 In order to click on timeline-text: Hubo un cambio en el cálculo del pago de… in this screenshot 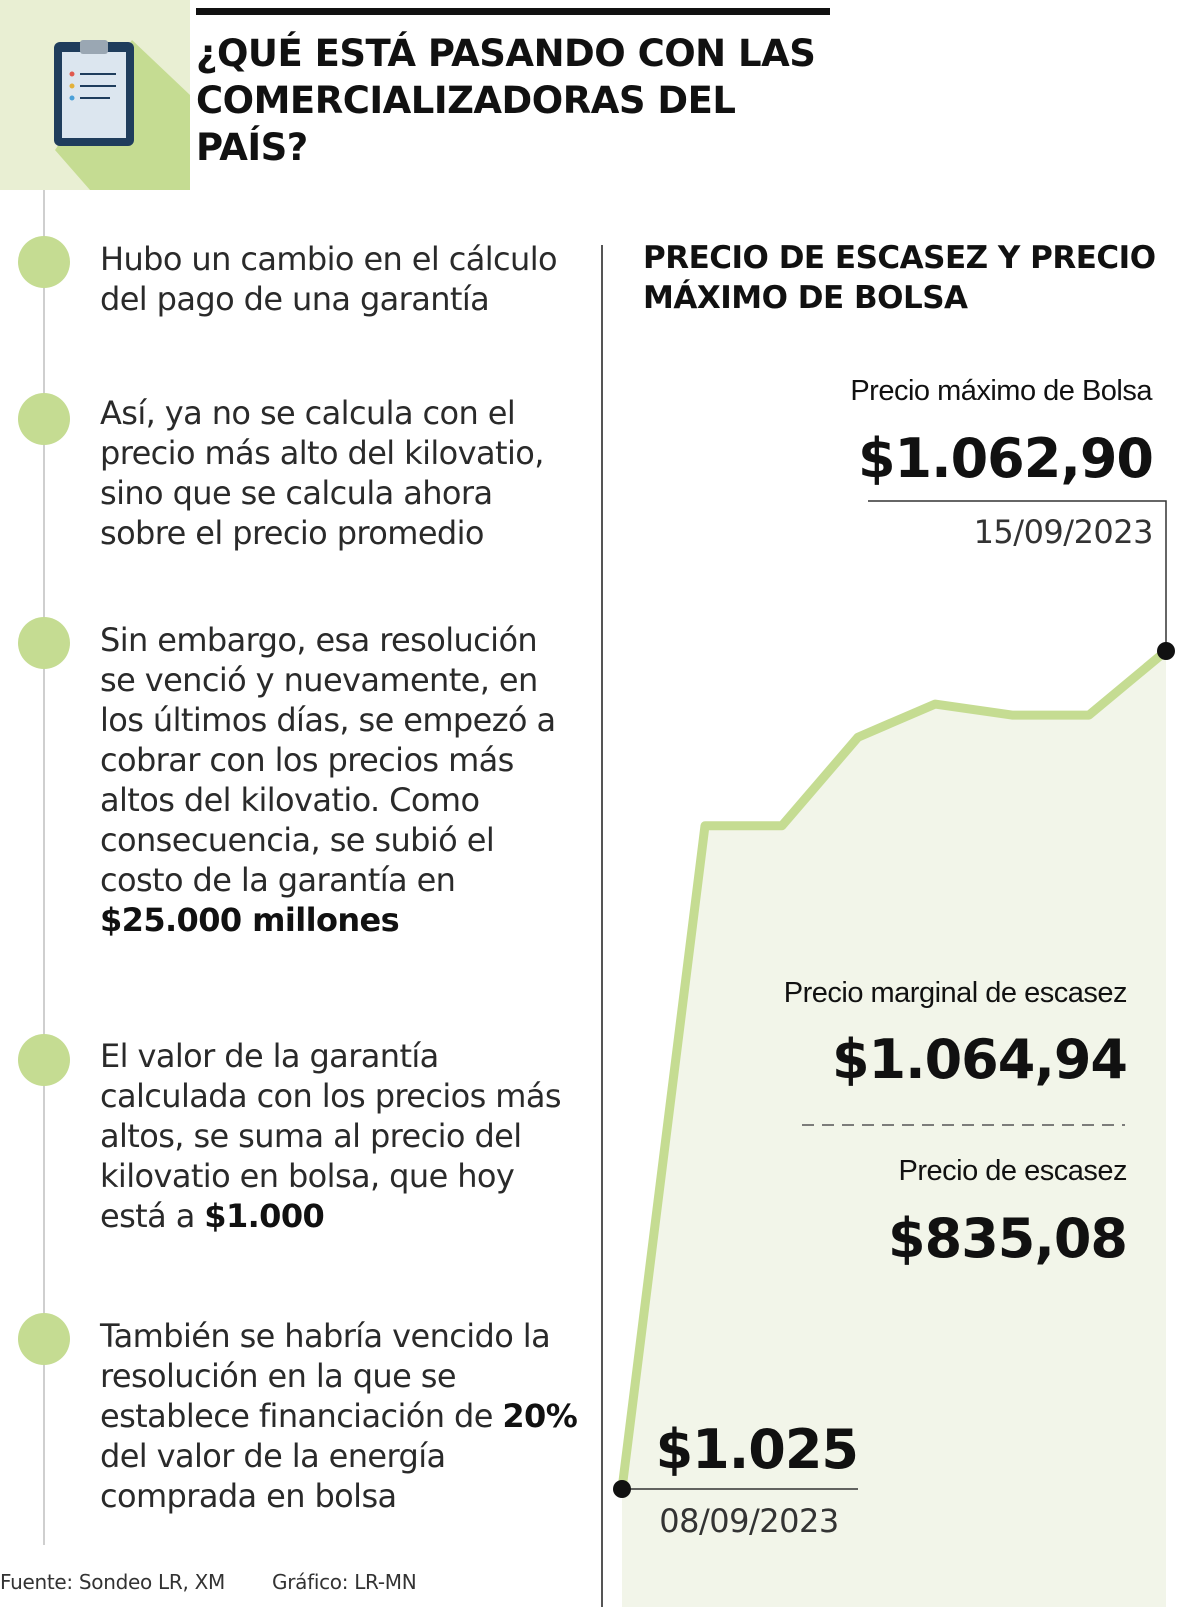, I will do `click(329, 279)`.